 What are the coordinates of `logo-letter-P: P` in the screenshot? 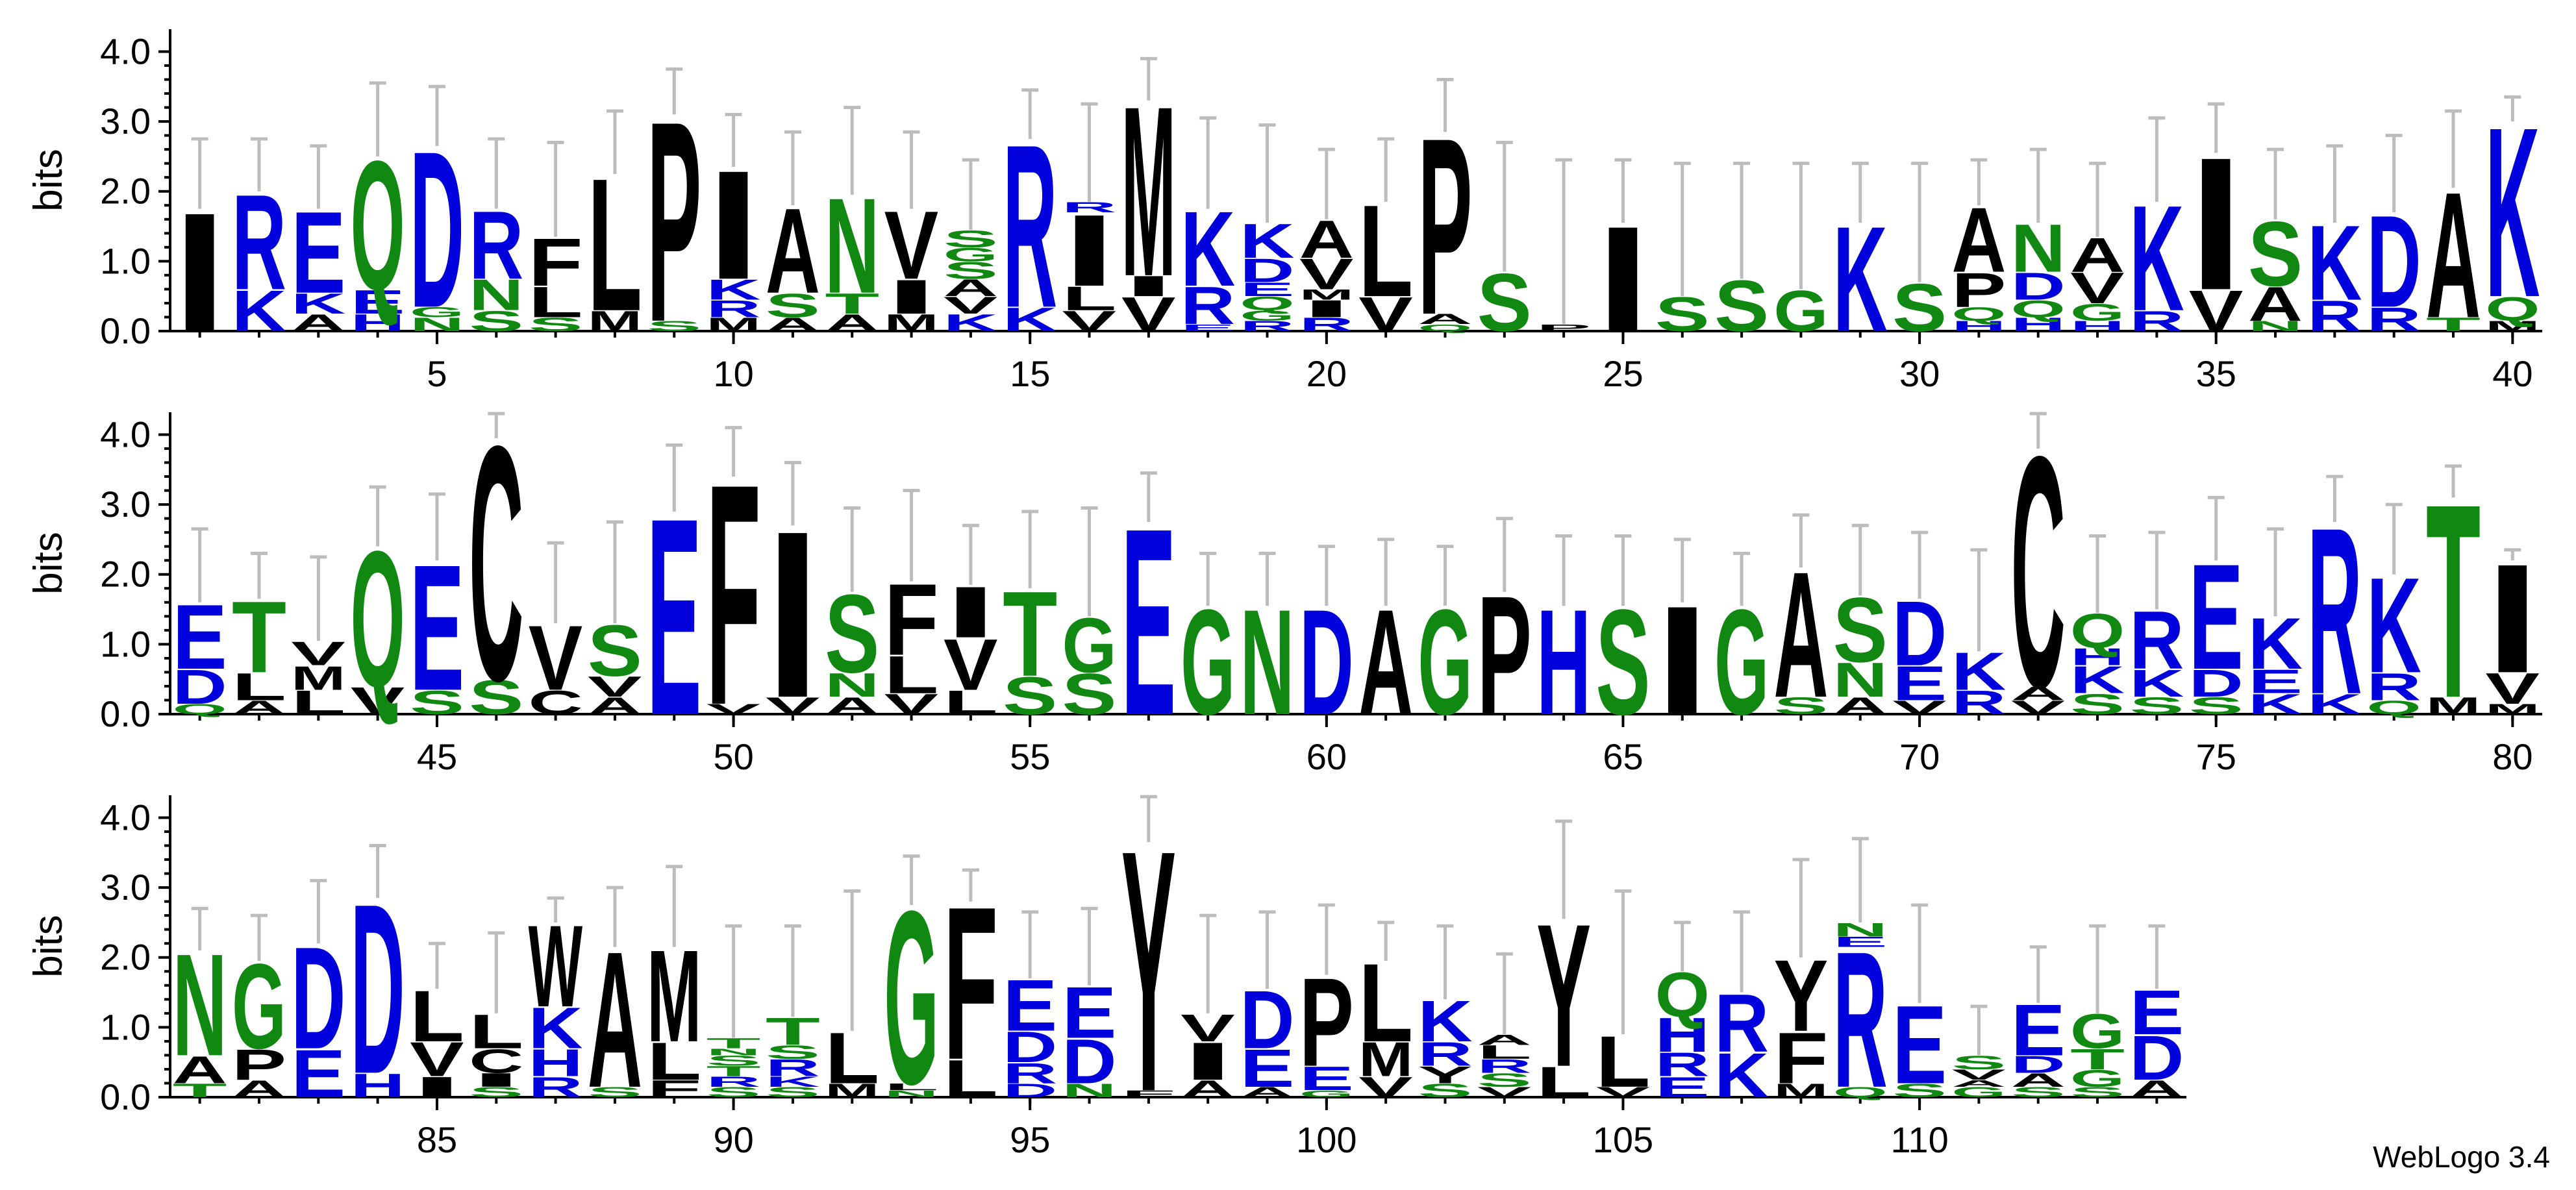 It's located at (1978, 289).